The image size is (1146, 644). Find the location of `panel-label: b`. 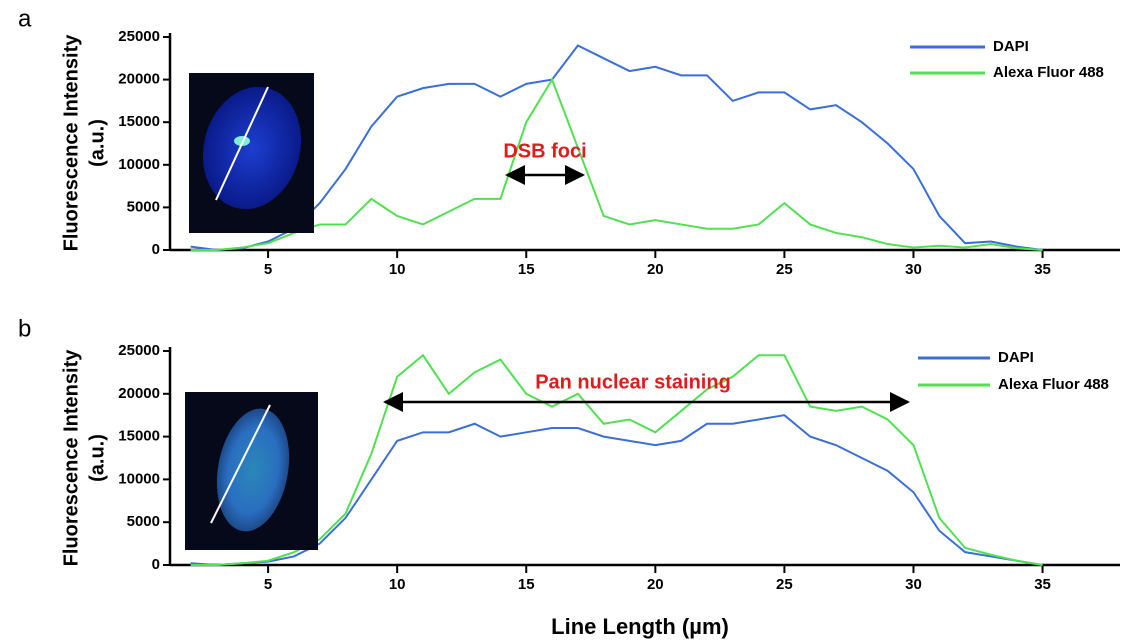

panel-label: b is located at coordinates (24, 328).